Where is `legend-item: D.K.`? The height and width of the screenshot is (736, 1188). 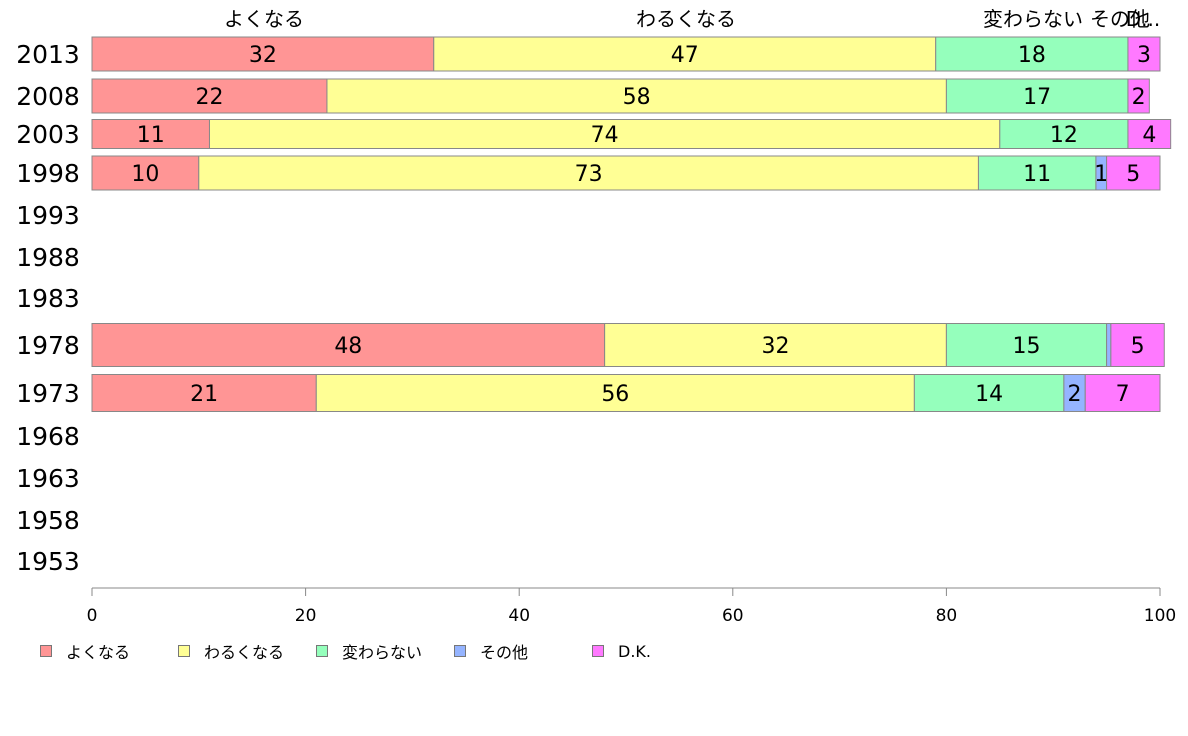 legend-item: D.K. is located at coordinates (642, 651).